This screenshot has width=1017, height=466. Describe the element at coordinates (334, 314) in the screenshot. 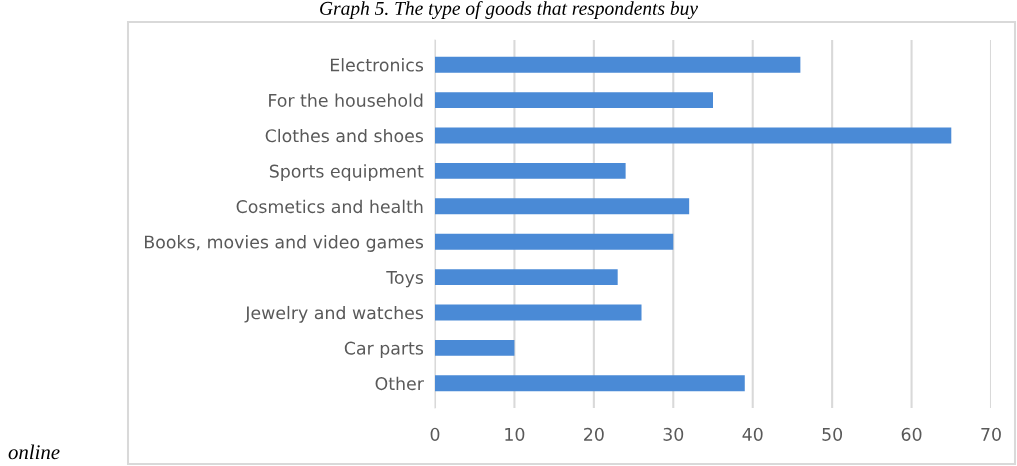

I see `y-tick-label: Jewelry and watches` at that location.